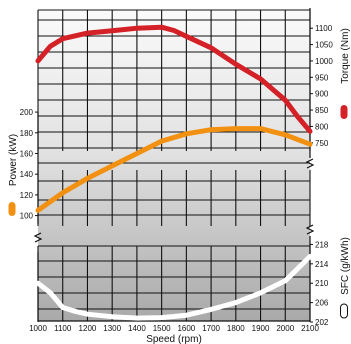  I want to click on torque-legend-swatch, so click(344, 112).